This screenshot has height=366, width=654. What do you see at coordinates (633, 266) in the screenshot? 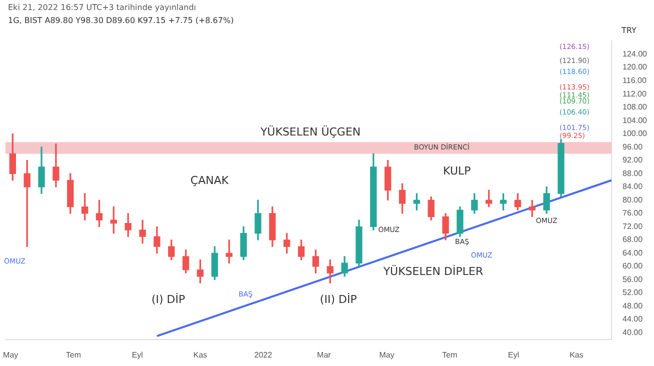
I see `y-tick-label: 60.00` at bounding box center [633, 266].